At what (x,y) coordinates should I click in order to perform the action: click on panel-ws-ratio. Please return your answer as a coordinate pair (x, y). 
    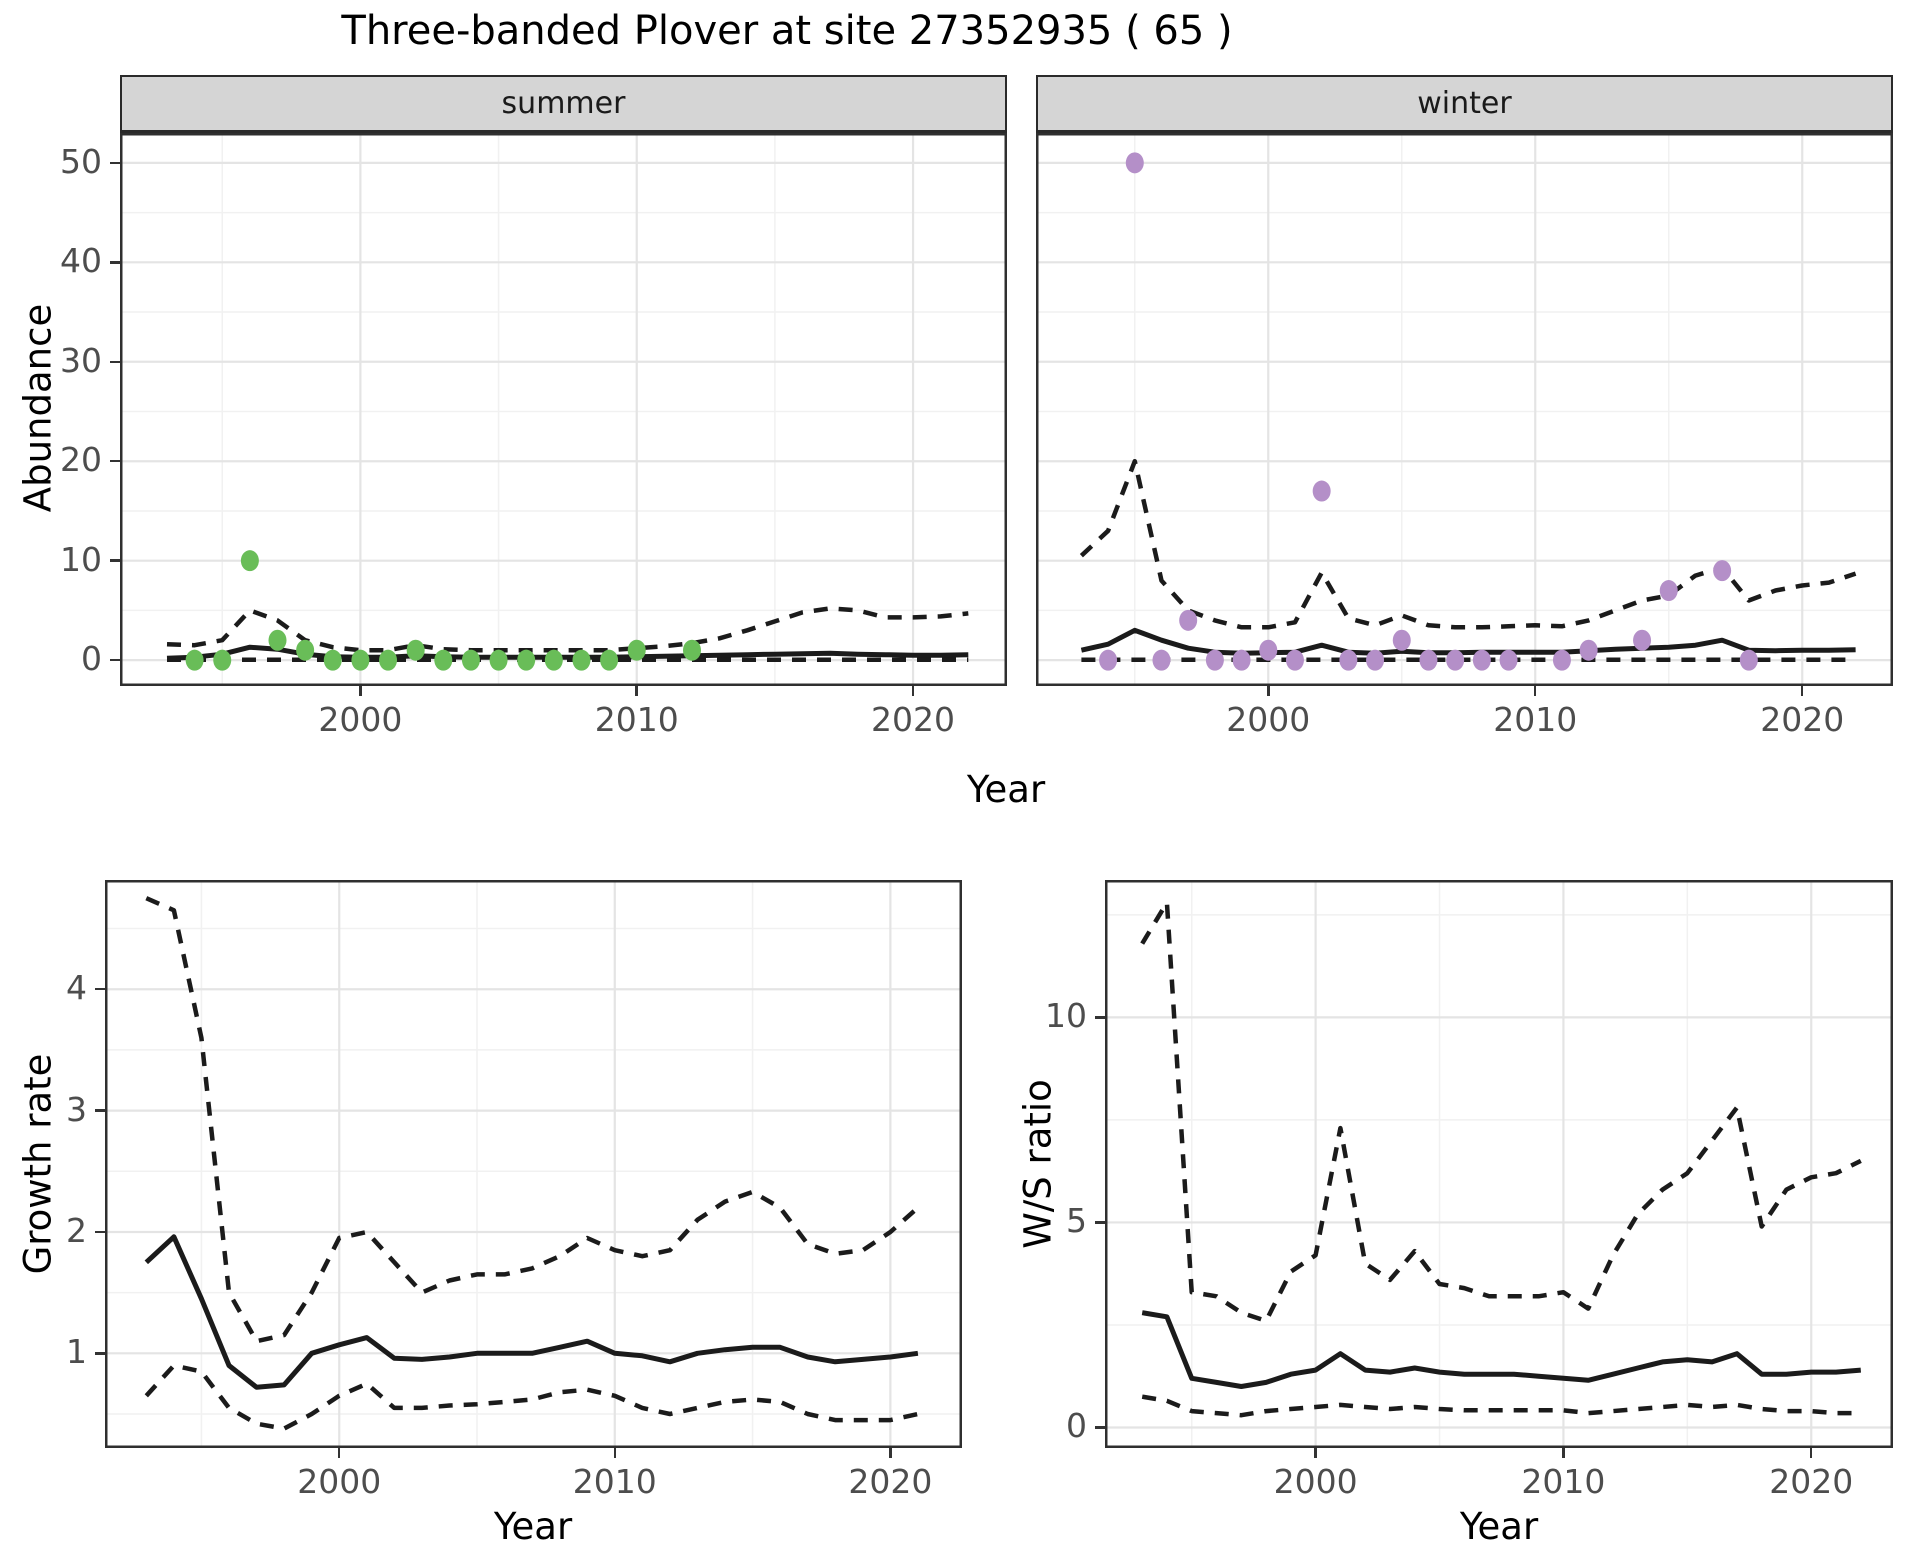
    Looking at the image, I should click on (1499, 1164).